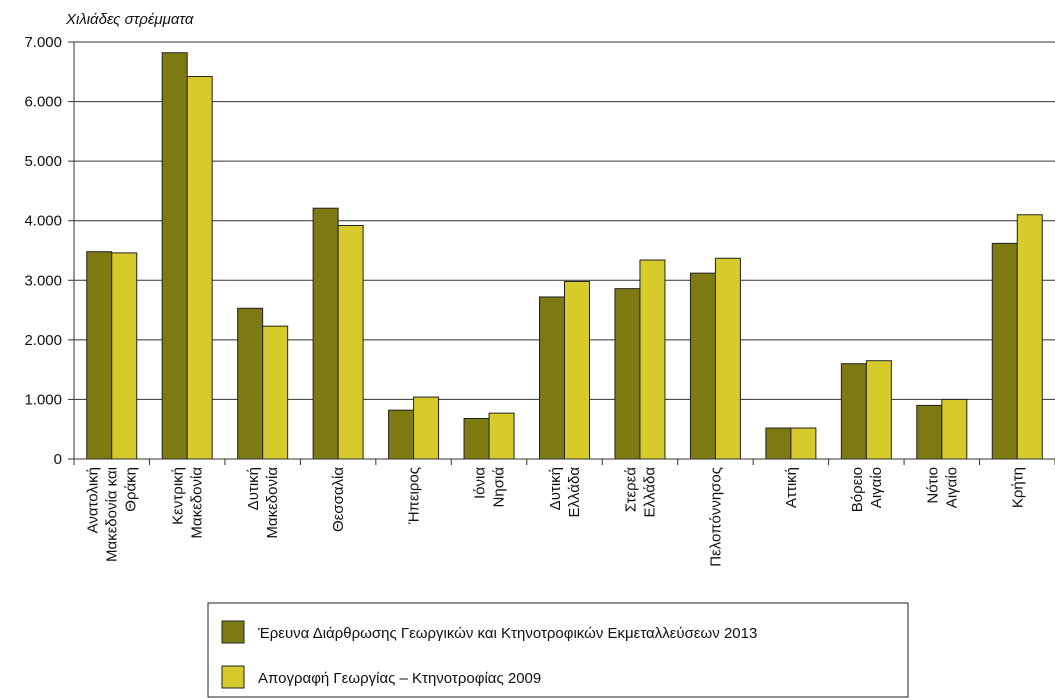 The image size is (1055, 698). Describe the element at coordinates (112, 514) in the screenshot. I see `x-tick-label: Ανατολική Μακεδονία και Θράκη` at that location.